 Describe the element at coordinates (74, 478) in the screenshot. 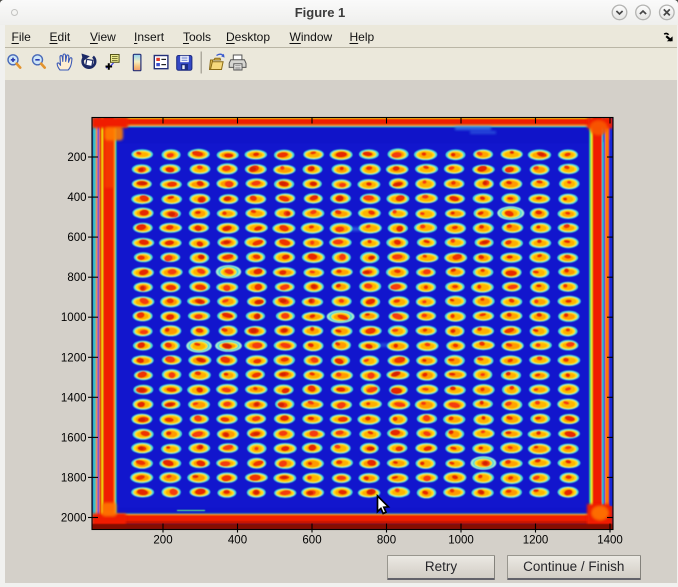

I see `svg-text: 1800` at that location.